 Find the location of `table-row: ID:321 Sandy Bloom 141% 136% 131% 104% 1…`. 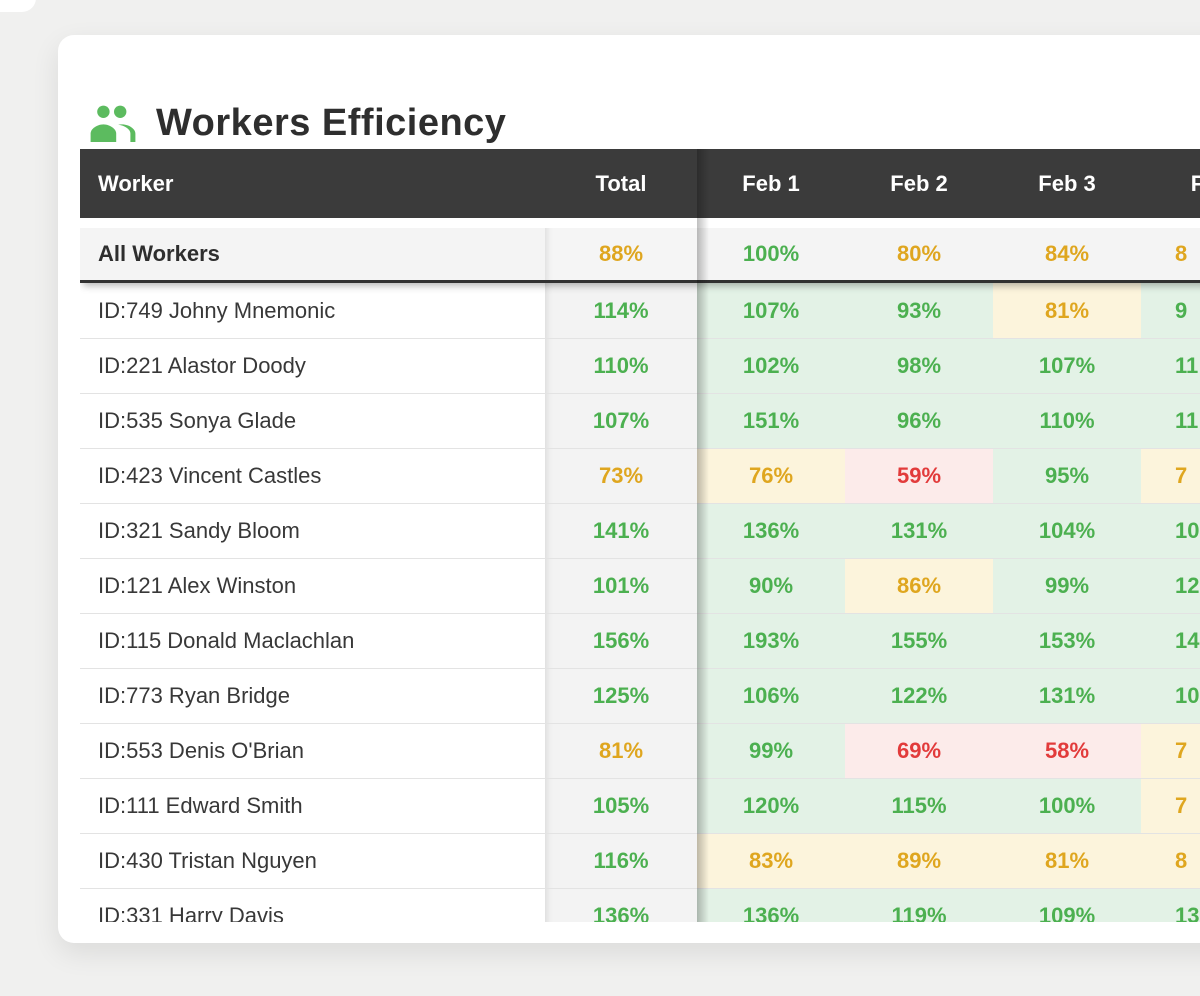

table-row: ID:321 Sandy Bloom 141% 136% 131% 104% 1… is located at coordinates (640, 530).